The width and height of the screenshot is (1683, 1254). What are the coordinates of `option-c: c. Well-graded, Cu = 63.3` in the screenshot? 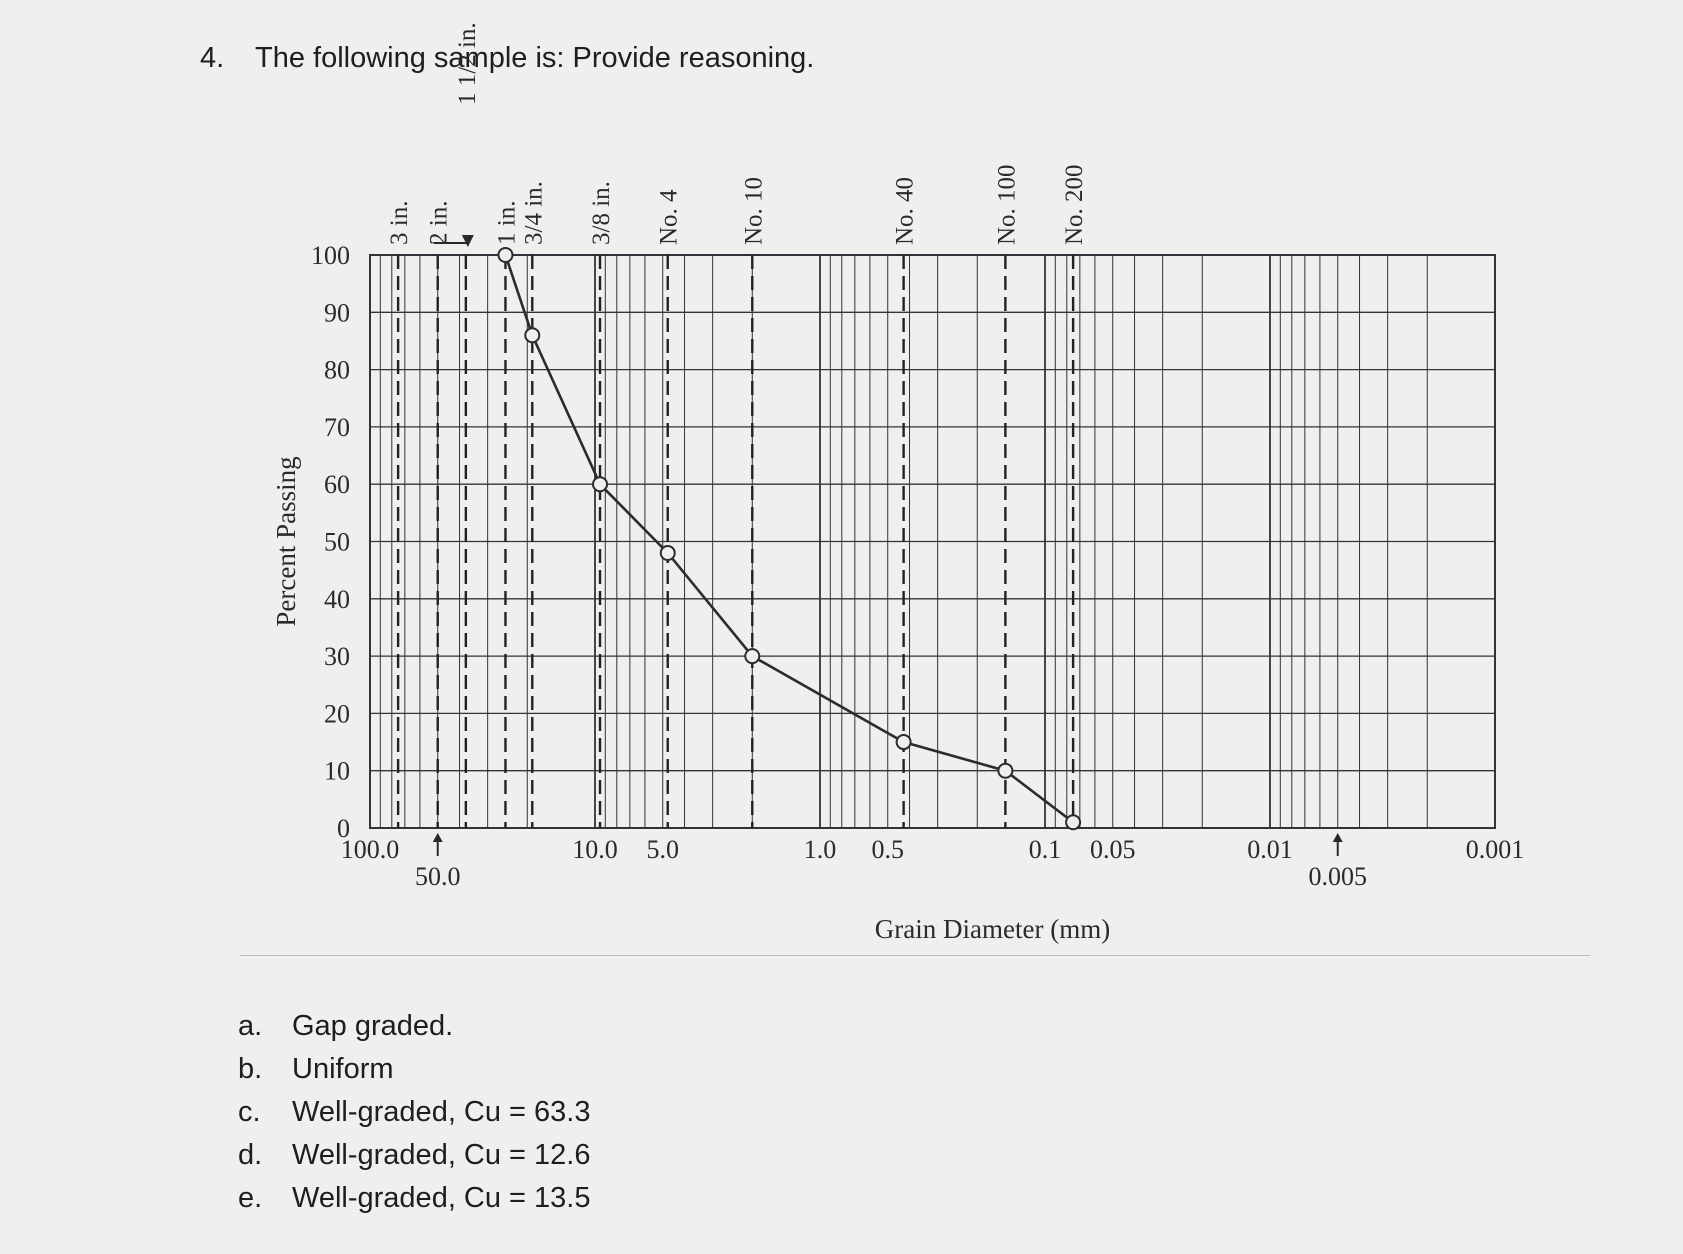 It's located at (414, 1112).